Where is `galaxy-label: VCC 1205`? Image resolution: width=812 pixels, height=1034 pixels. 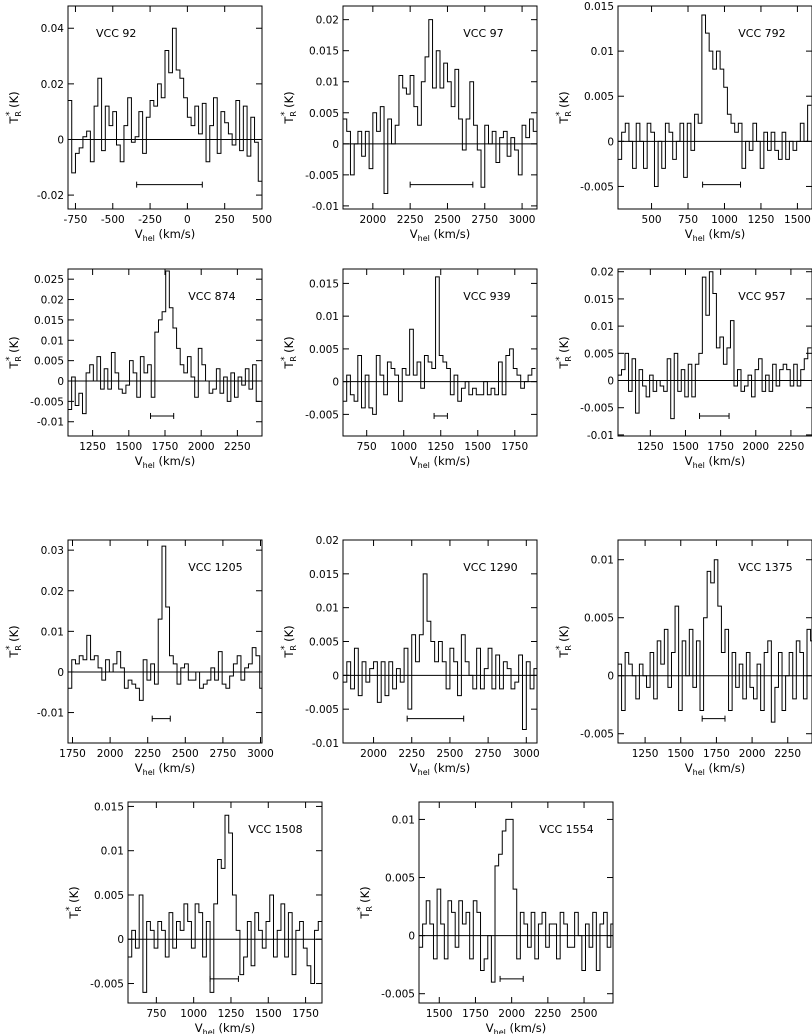 galaxy-label: VCC 1205 is located at coordinates (215, 567).